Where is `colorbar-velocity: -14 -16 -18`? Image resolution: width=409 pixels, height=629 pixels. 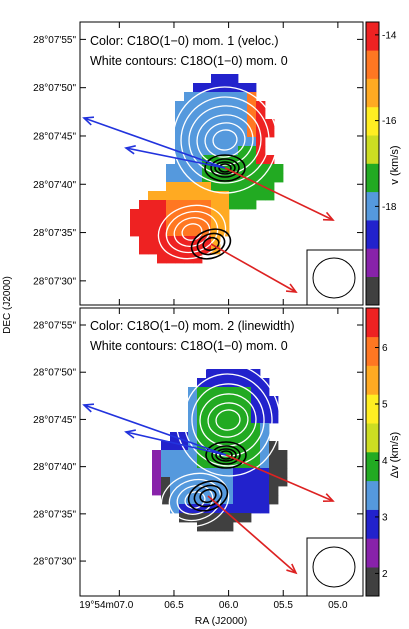 colorbar-velocity: -14 -16 -18 is located at coordinates (381, 163).